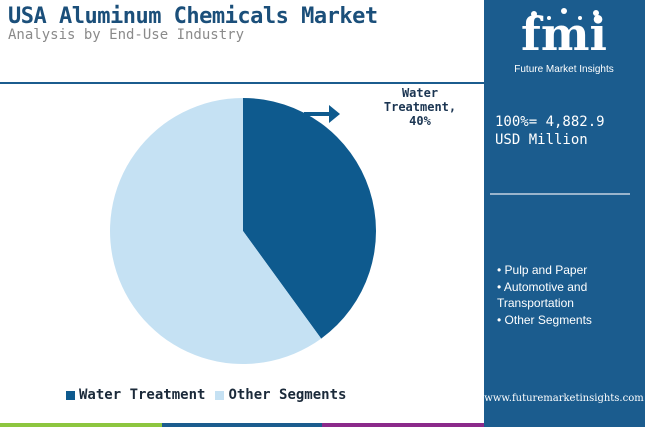  I want to click on callout-value: 40%, so click(420, 121).